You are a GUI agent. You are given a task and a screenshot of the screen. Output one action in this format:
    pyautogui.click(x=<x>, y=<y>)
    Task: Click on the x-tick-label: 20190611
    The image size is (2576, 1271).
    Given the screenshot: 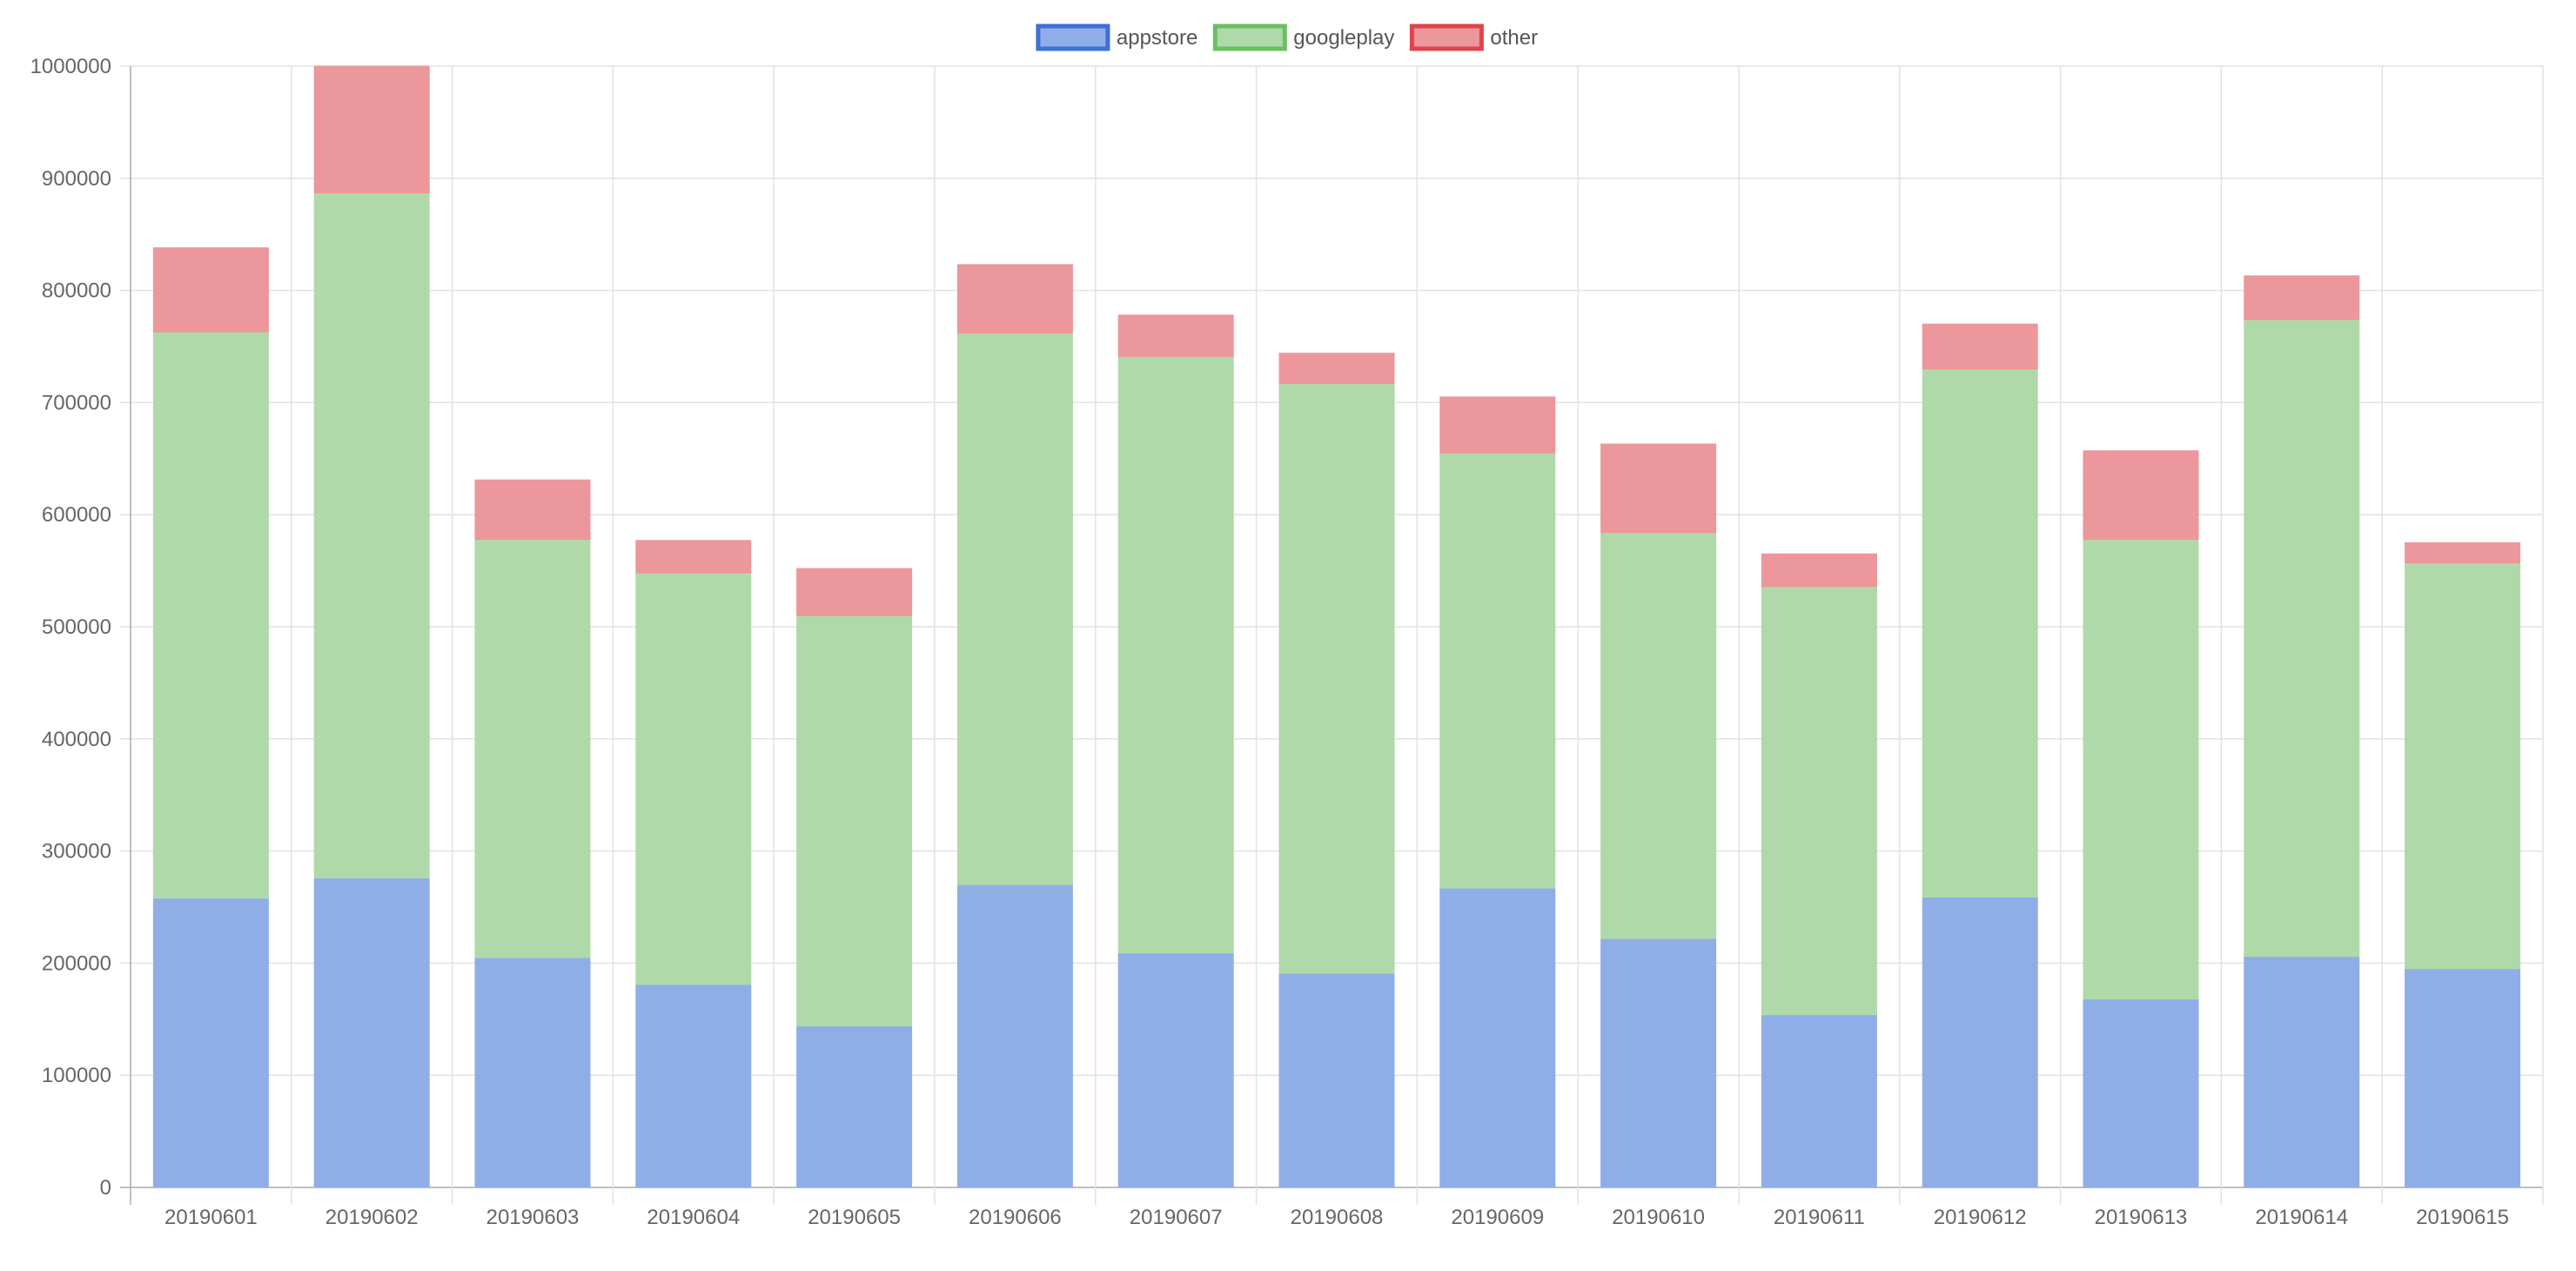 What is the action you would take?
    pyautogui.click(x=1819, y=1217)
    